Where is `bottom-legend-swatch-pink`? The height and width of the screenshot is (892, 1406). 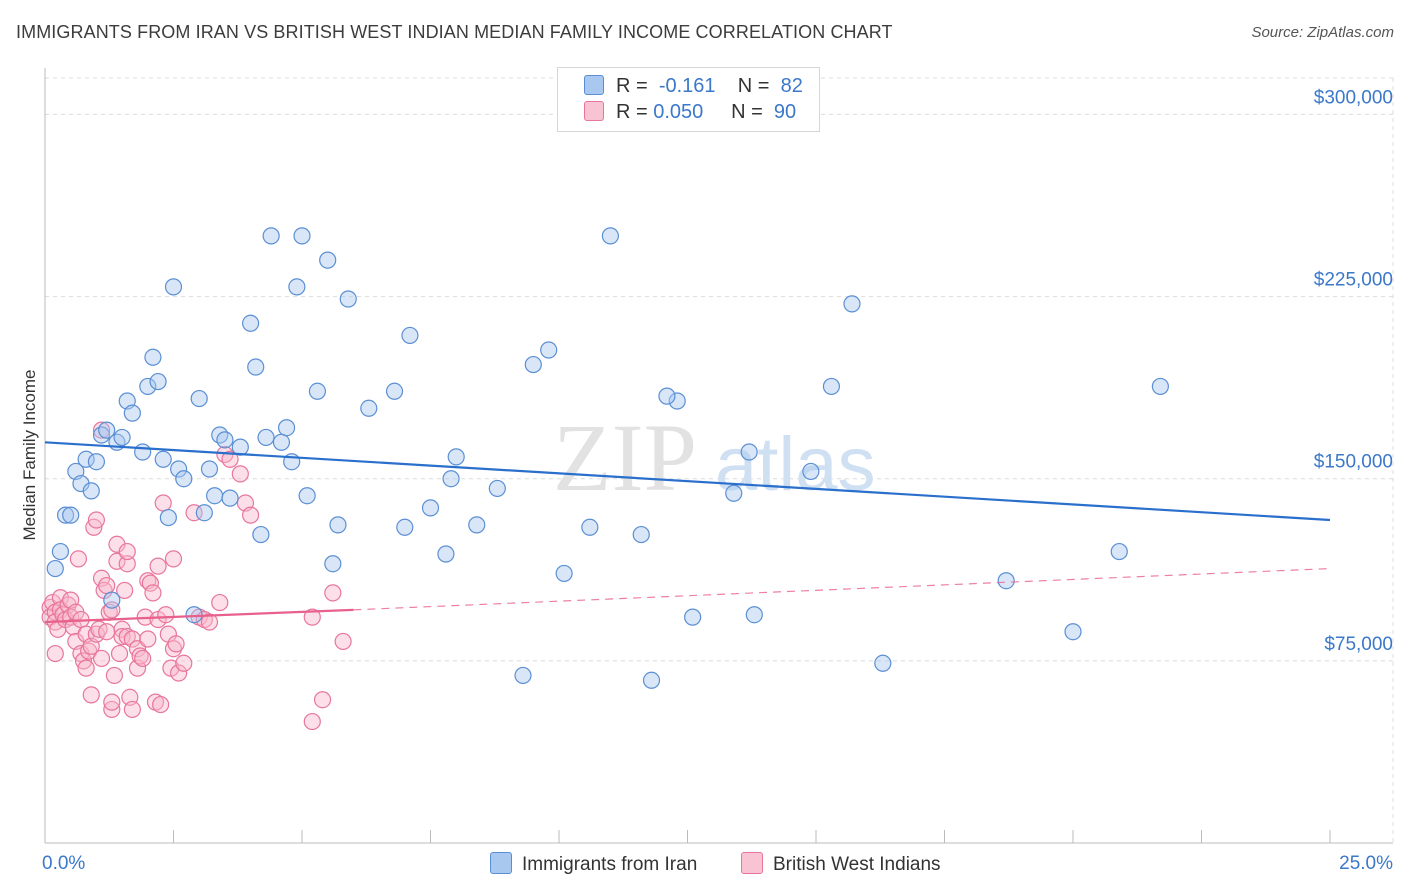 bottom-legend-swatch-pink is located at coordinates (752, 863).